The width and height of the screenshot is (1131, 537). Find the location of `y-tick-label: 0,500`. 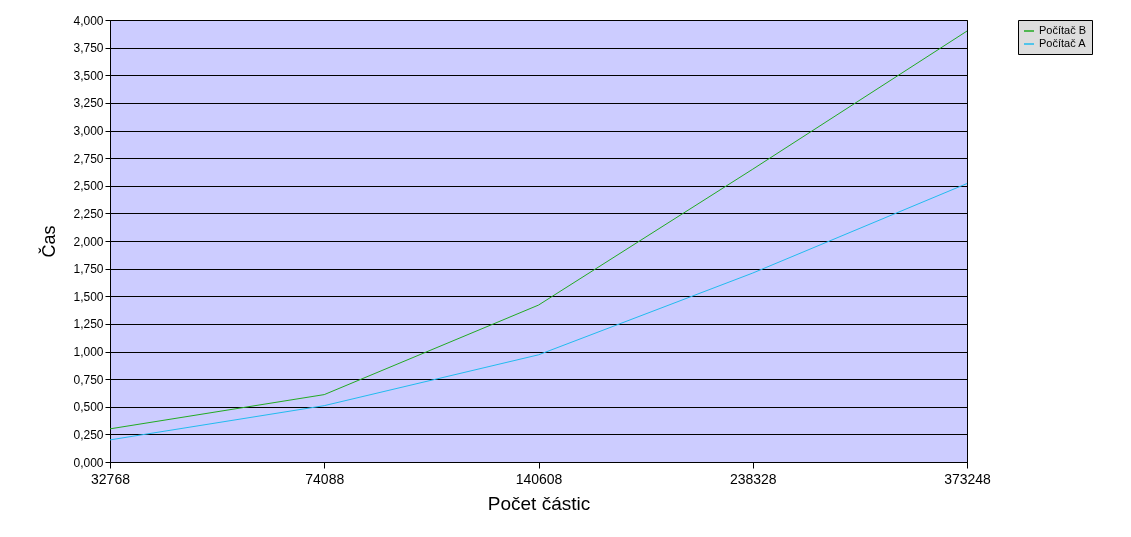

y-tick-label: 0,500 is located at coordinates (88, 407).